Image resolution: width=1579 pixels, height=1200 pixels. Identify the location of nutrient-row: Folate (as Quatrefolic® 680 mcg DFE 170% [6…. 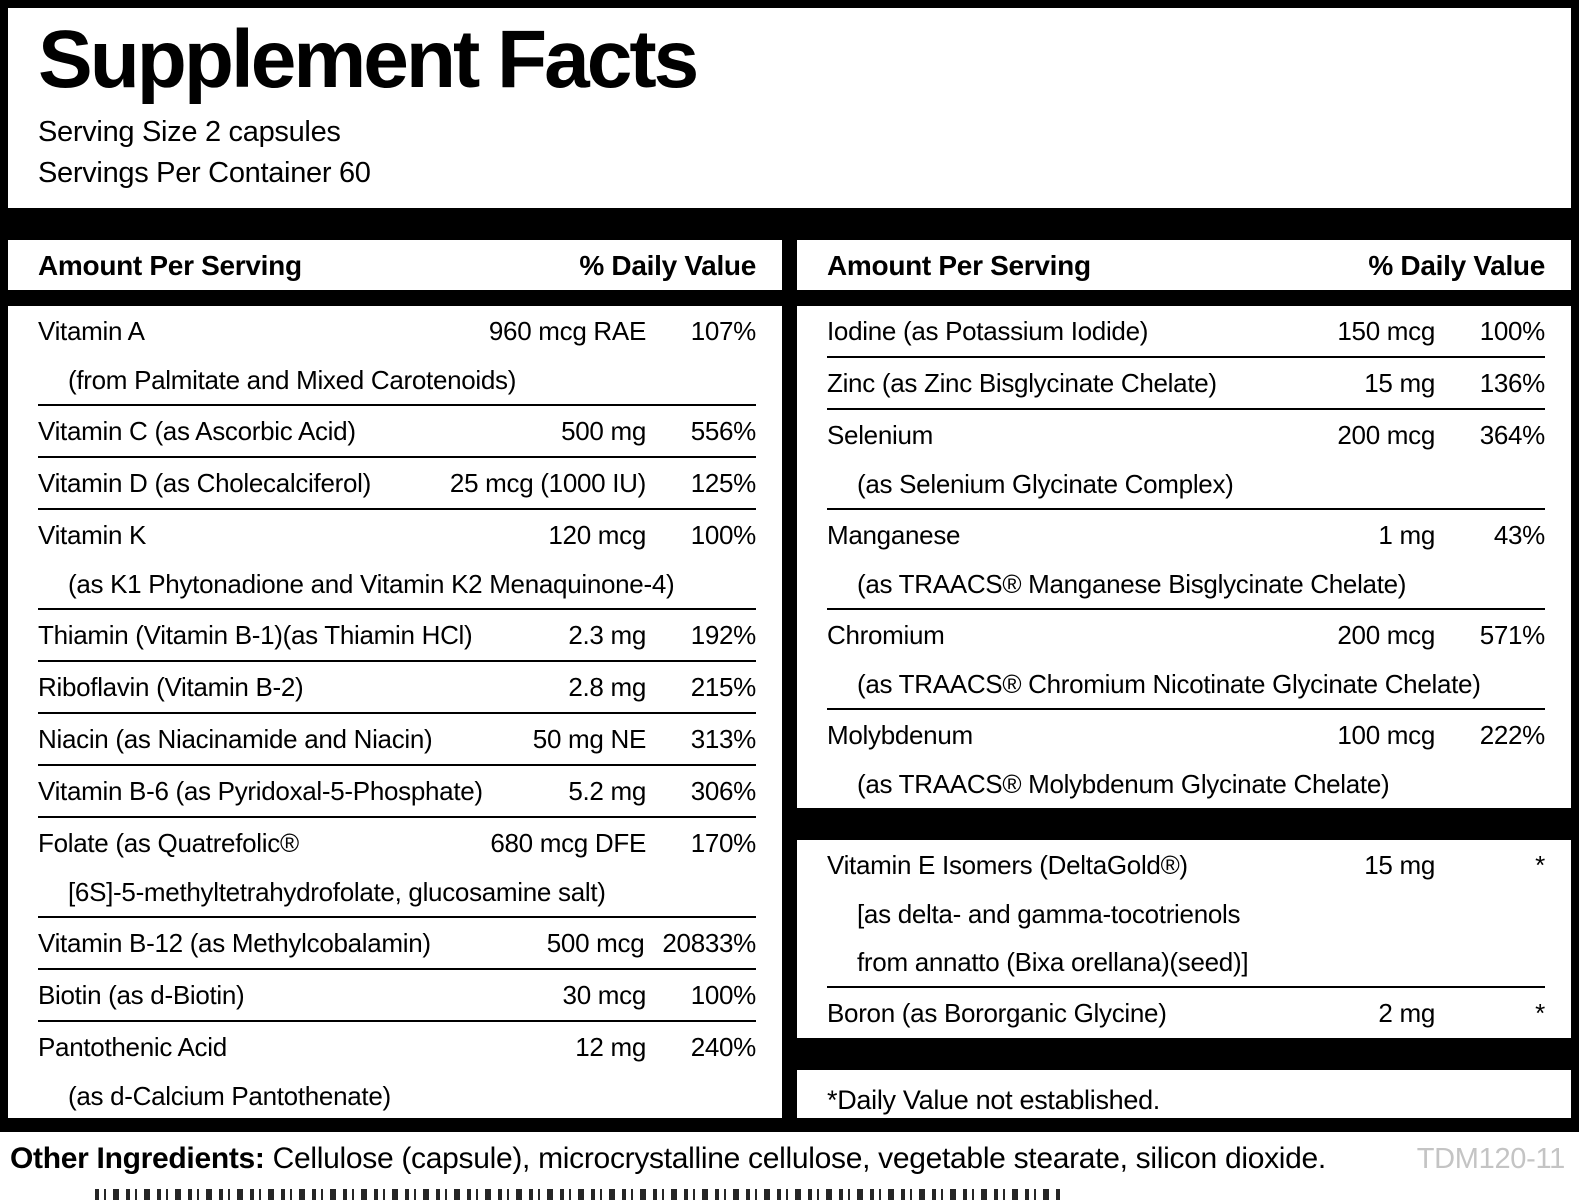
(397, 865).